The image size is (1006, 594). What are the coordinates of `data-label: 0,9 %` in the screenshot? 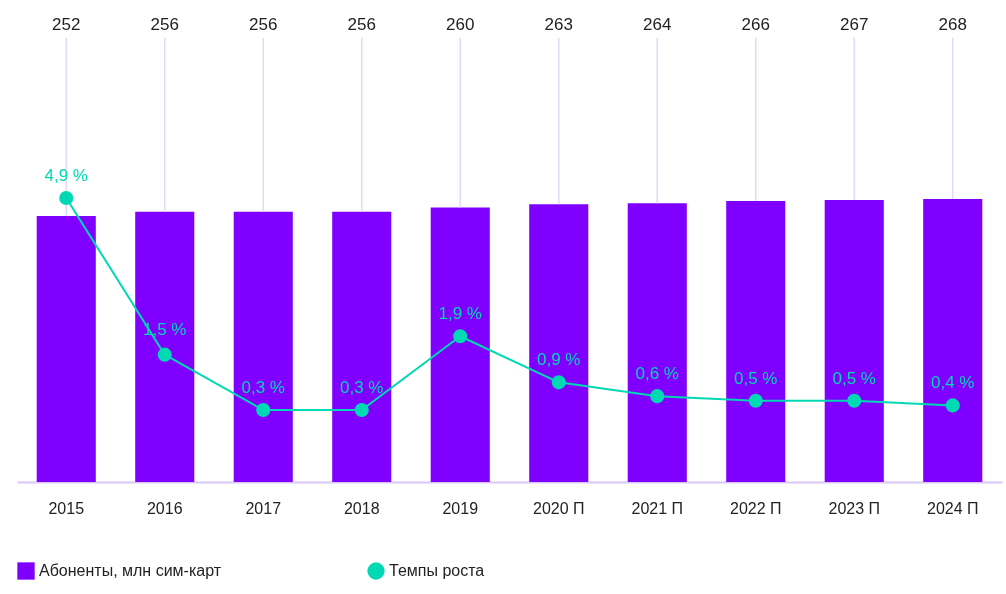 It's located at (559, 360).